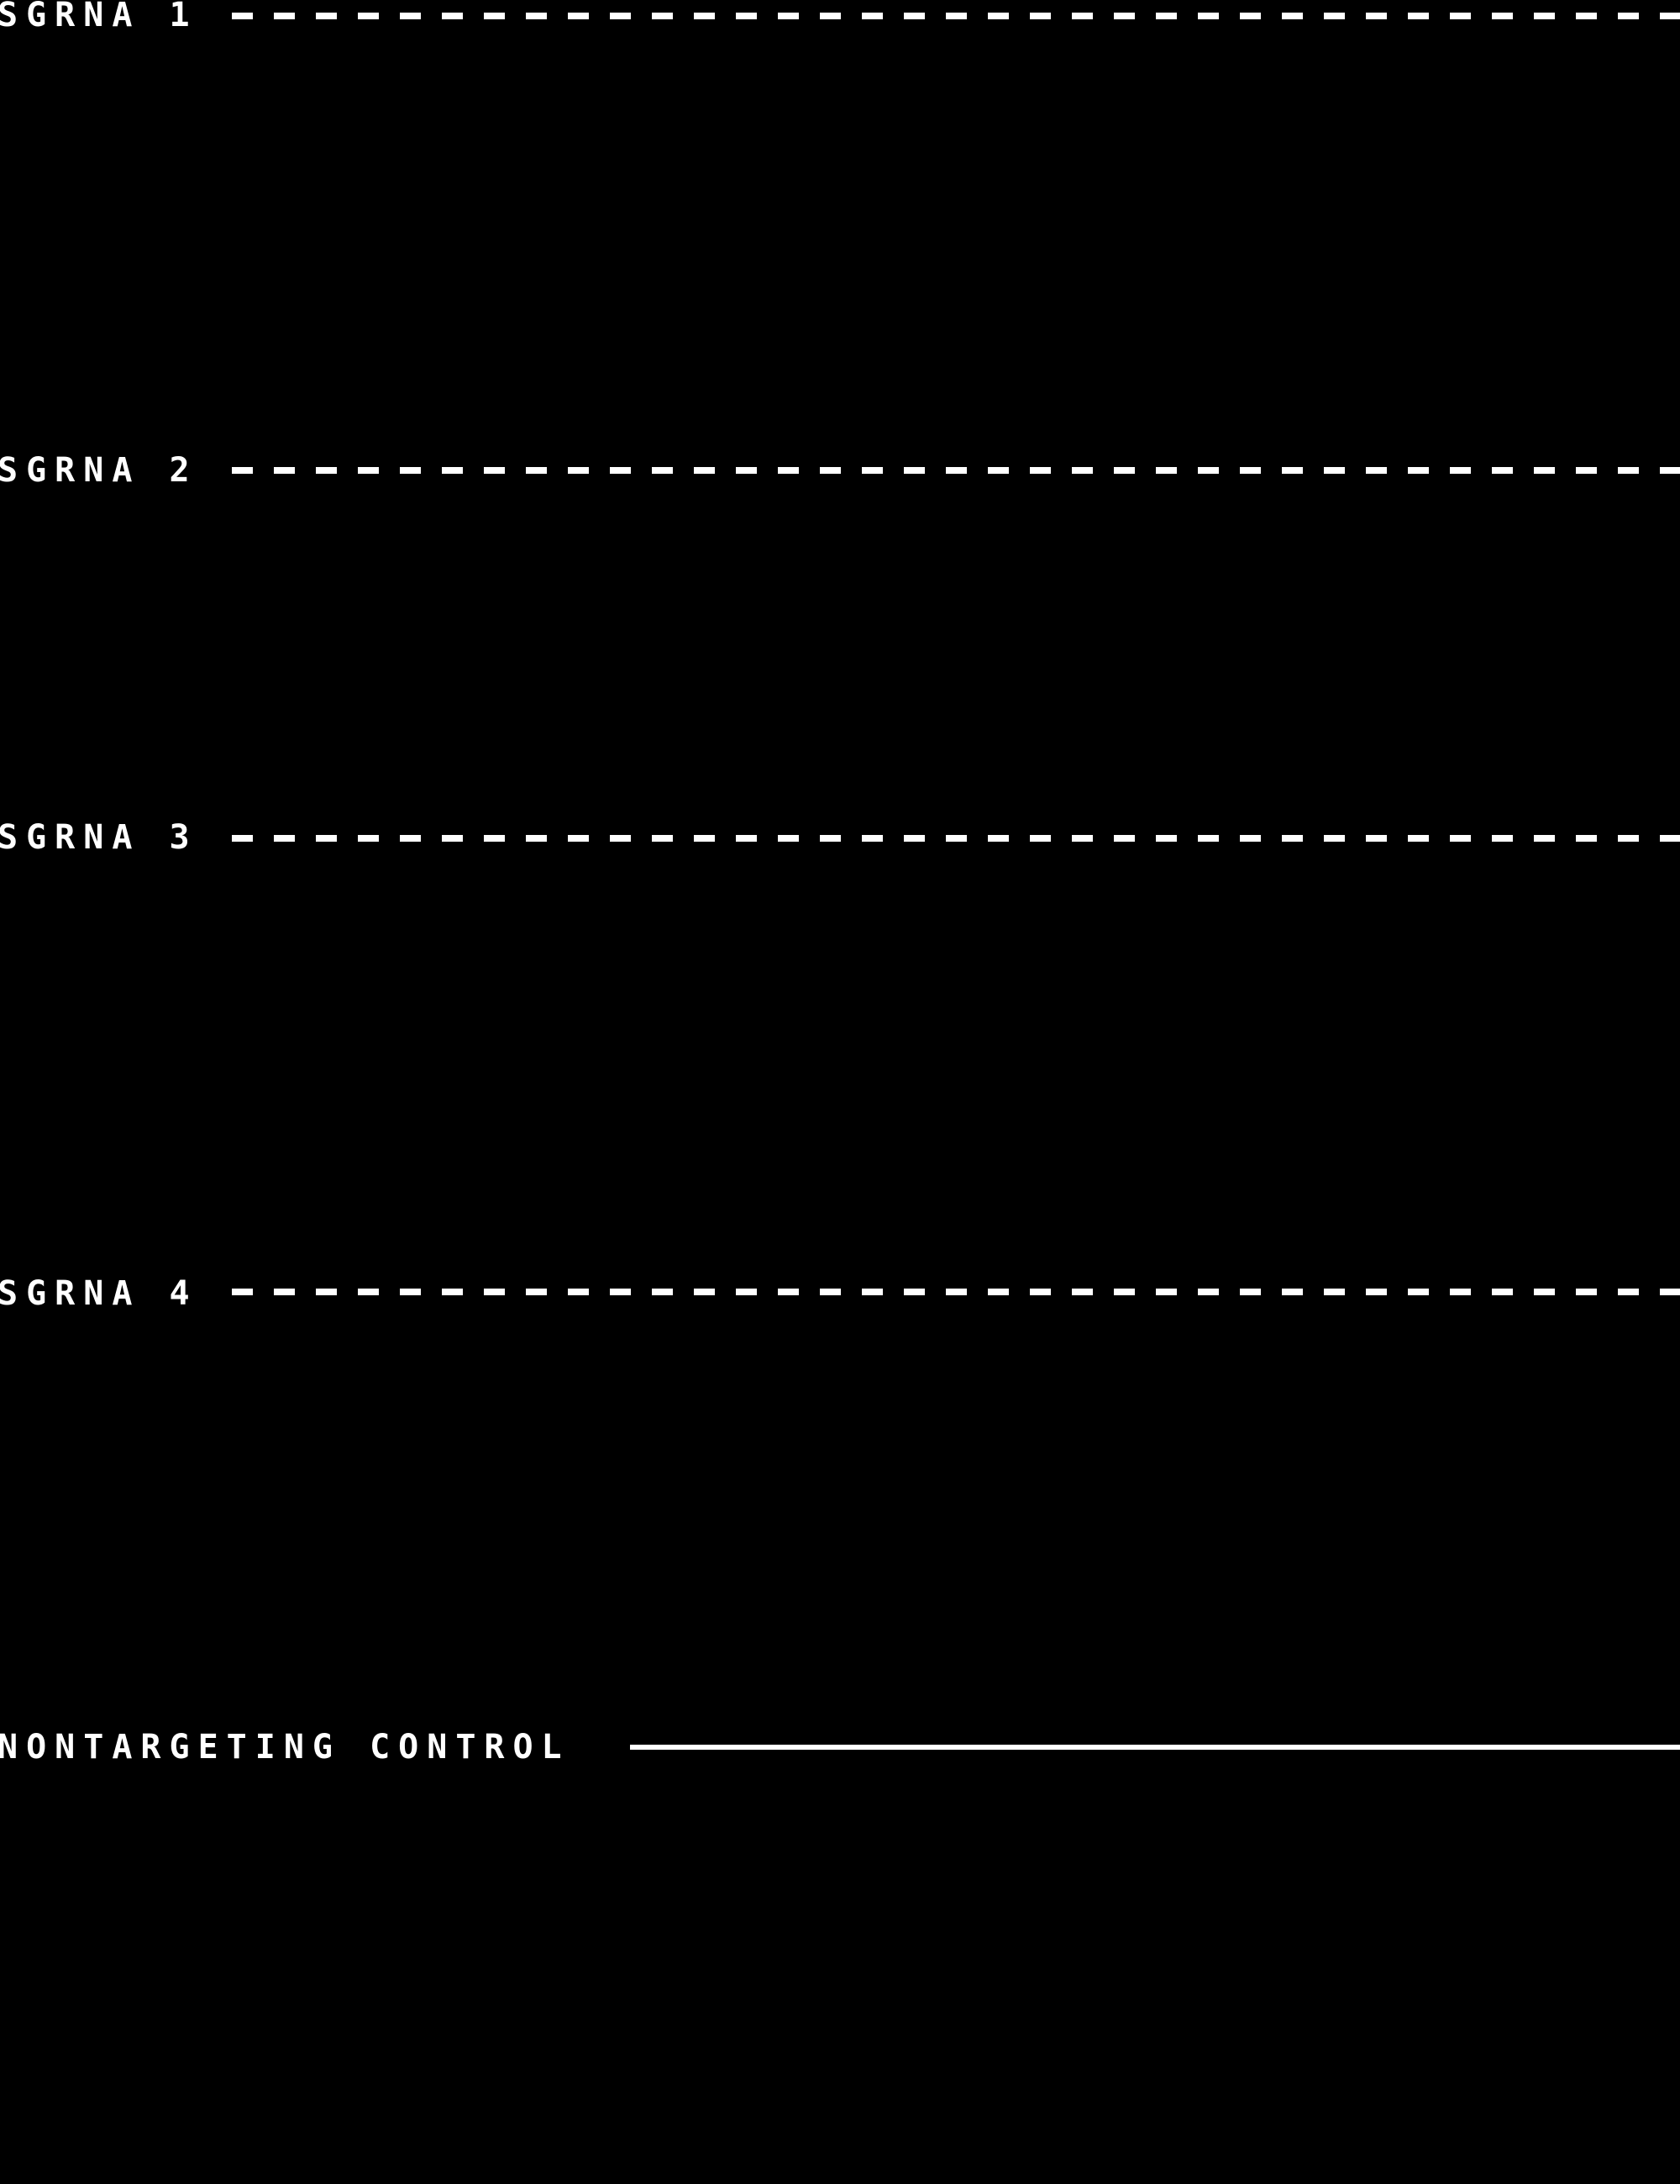 The height and width of the screenshot is (2184, 1680). What do you see at coordinates (99, 470) in the screenshot?
I see `row-label-sgrna-2: SGRNA 2` at bounding box center [99, 470].